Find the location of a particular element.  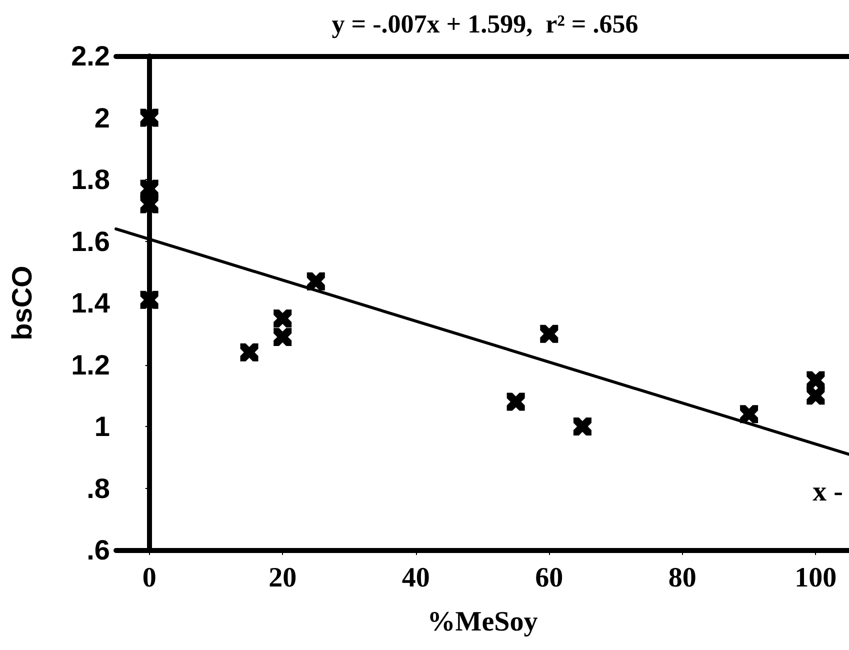

y-tick-label: .6 is located at coordinates (98, 550).